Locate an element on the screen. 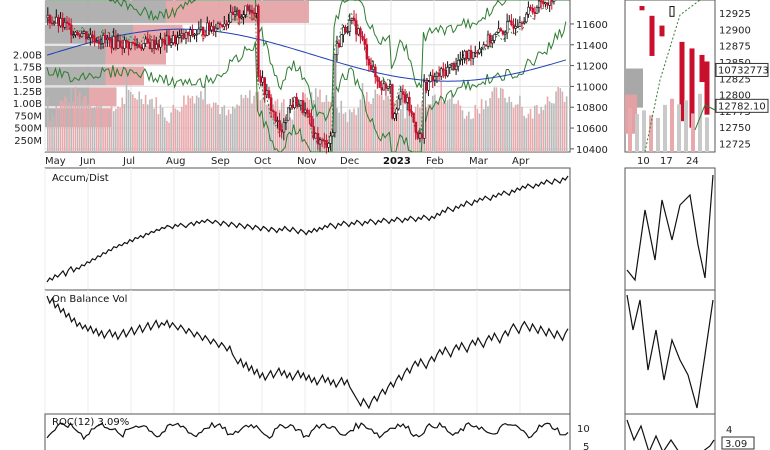 The height and width of the screenshot is (450, 770). date-year-label: 2023 is located at coordinates (397, 161).